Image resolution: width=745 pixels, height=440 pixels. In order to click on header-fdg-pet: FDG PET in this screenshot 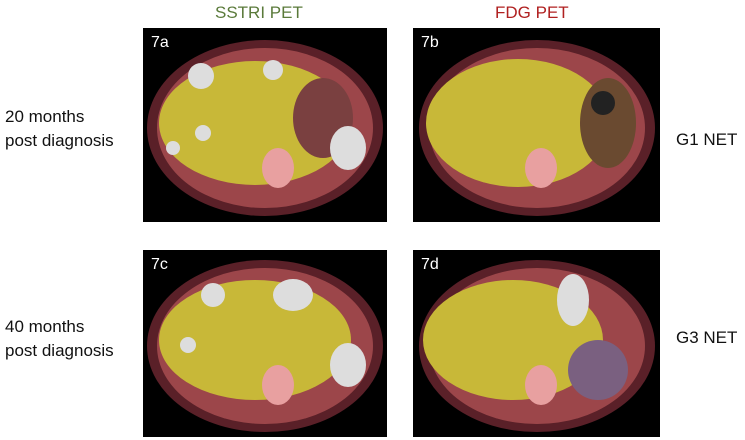, I will do `click(532, 12)`.